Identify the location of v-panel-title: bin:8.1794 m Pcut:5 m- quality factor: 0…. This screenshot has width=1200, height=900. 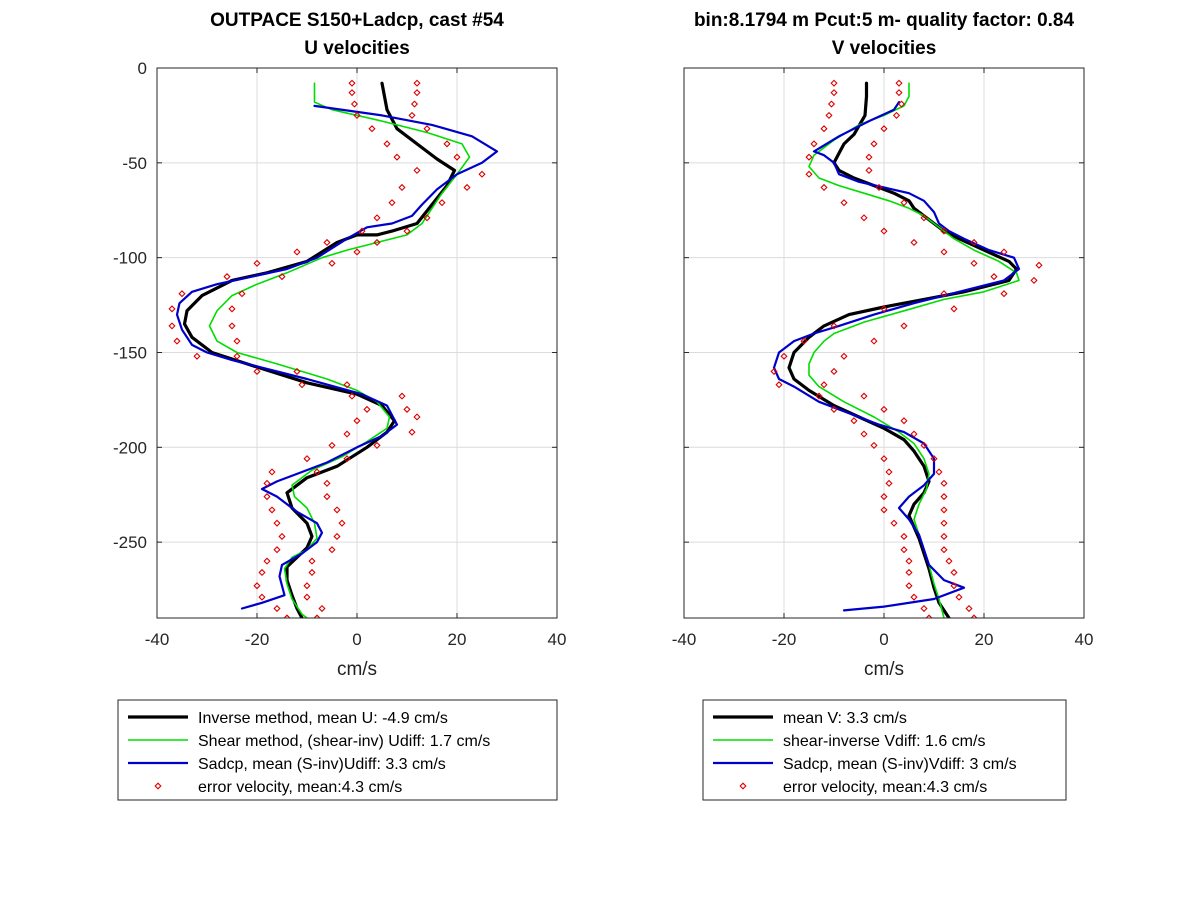
(884, 20).